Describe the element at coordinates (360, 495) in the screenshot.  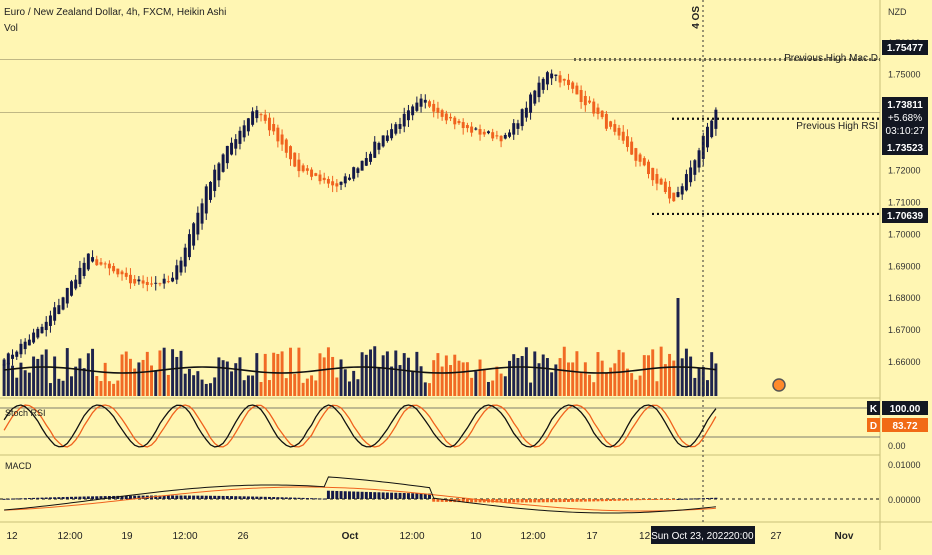
I see `macd-line` at that location.